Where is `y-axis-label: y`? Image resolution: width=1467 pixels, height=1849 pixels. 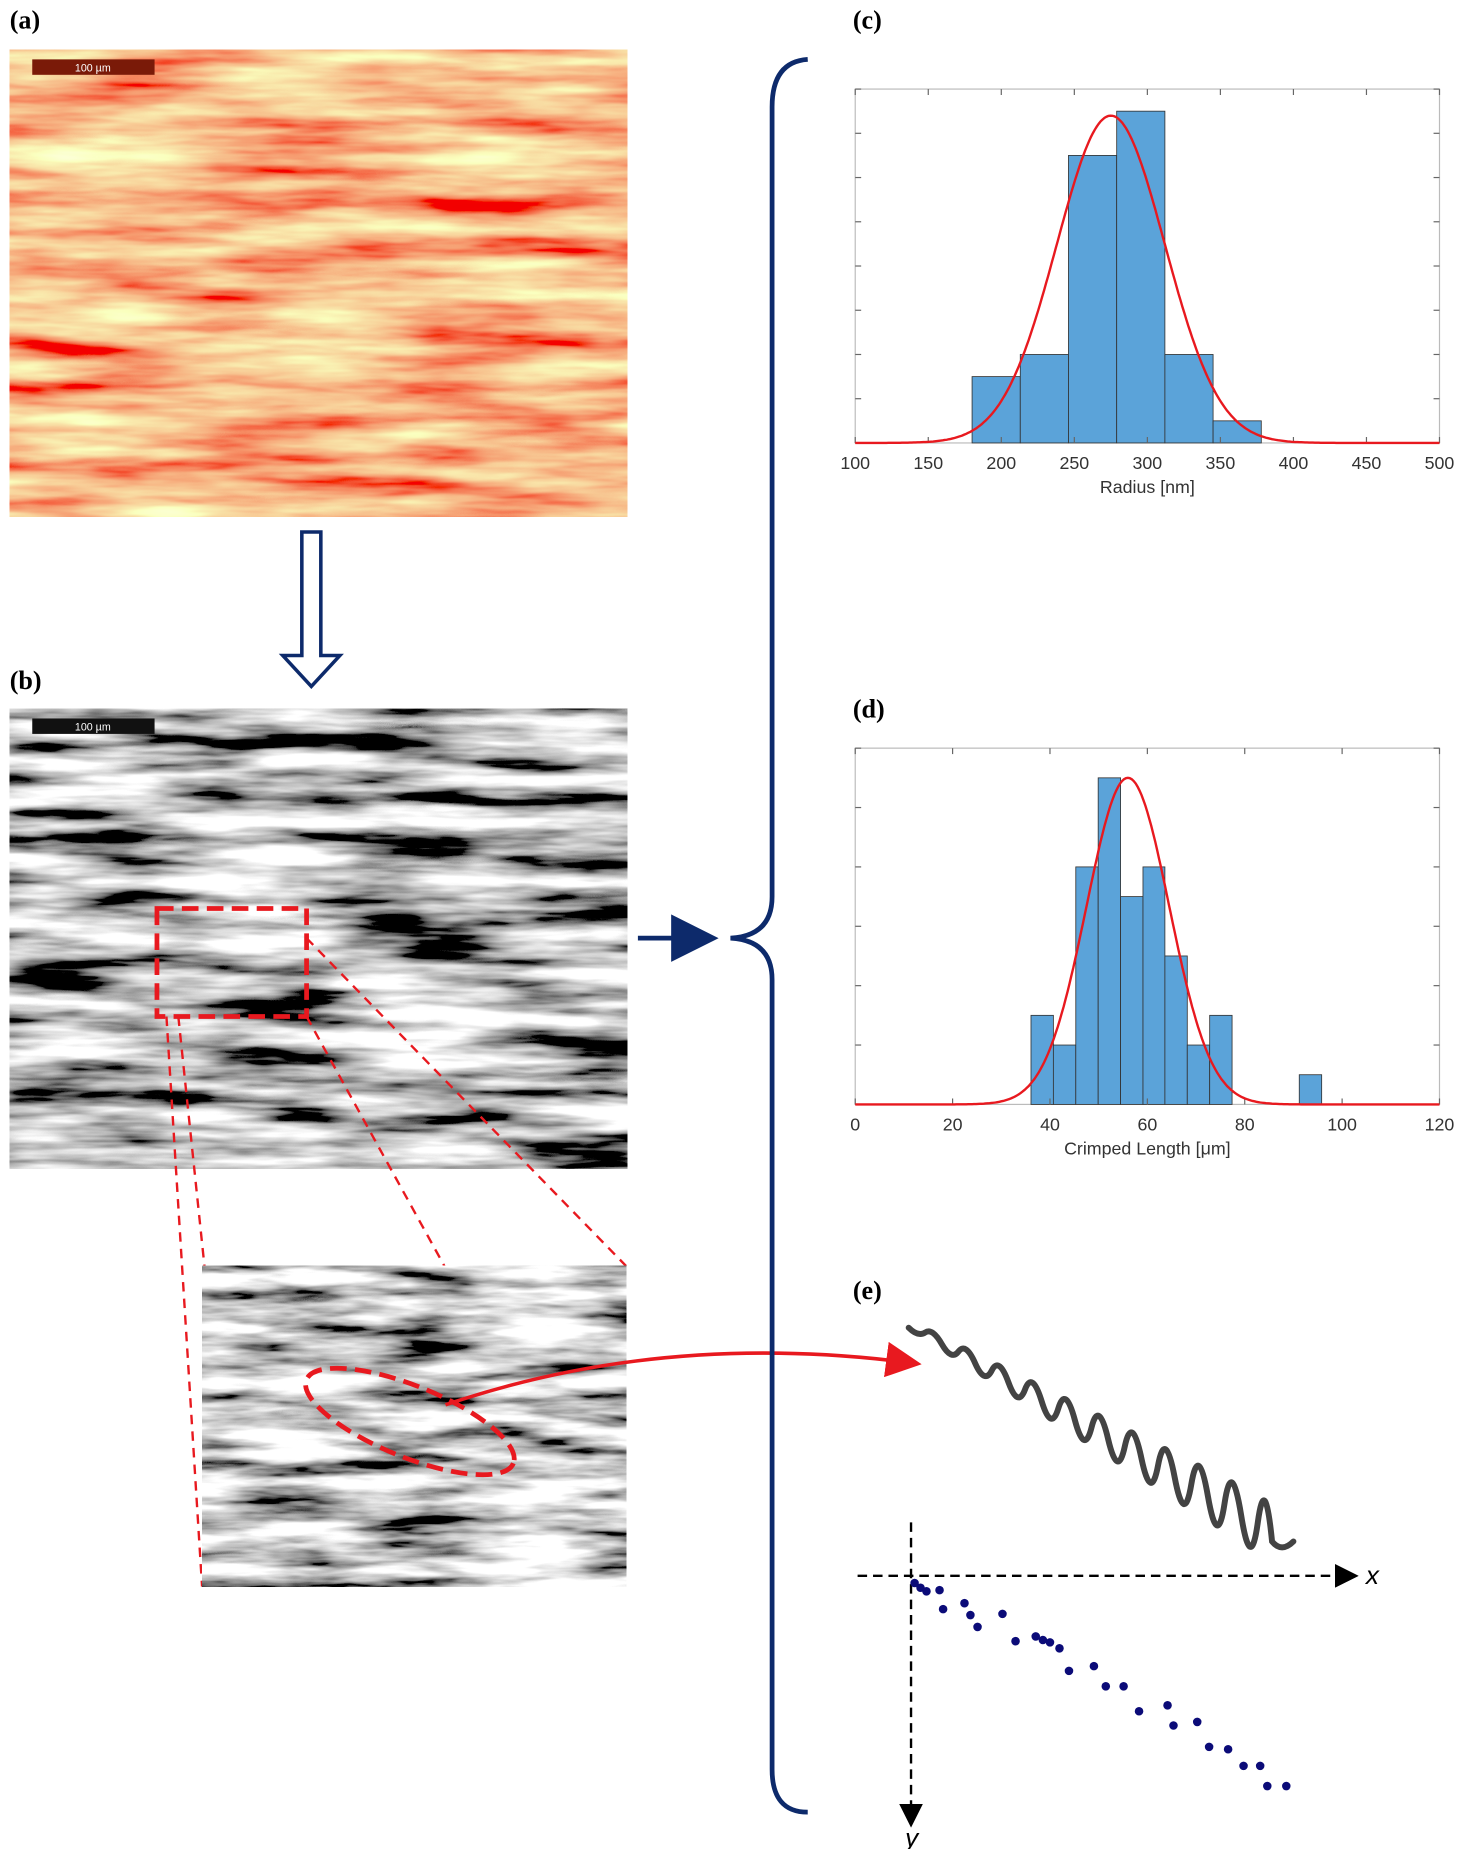 y-axis-label: y is located at coordinates (911, 1836).